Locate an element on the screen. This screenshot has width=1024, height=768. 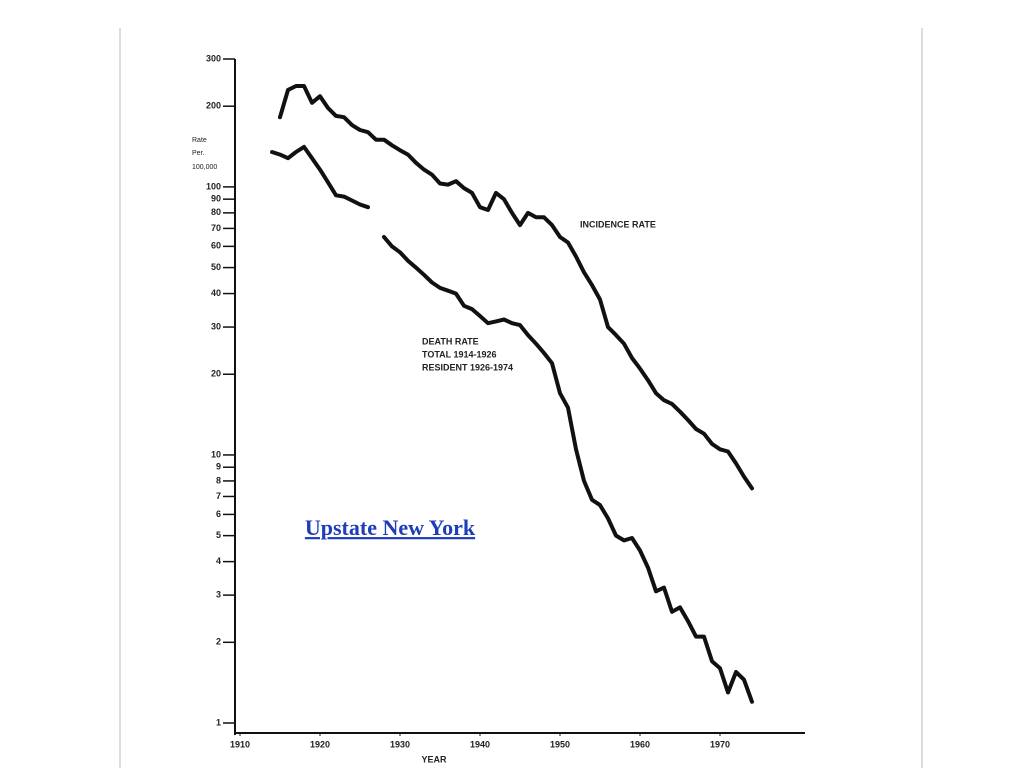
y-tick-label: 3 is located at coordinates (218, 594).